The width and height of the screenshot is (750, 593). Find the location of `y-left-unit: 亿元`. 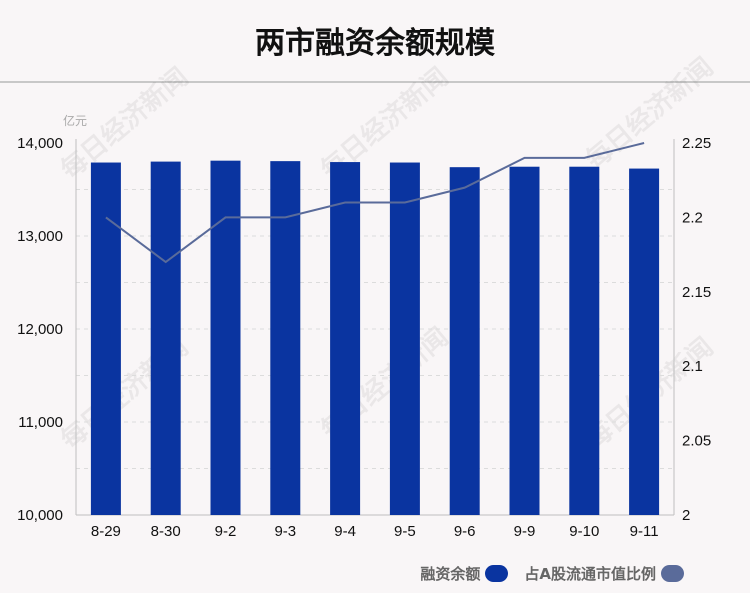

y-left-unit: 亿元 is located at coordinates (75, 120).